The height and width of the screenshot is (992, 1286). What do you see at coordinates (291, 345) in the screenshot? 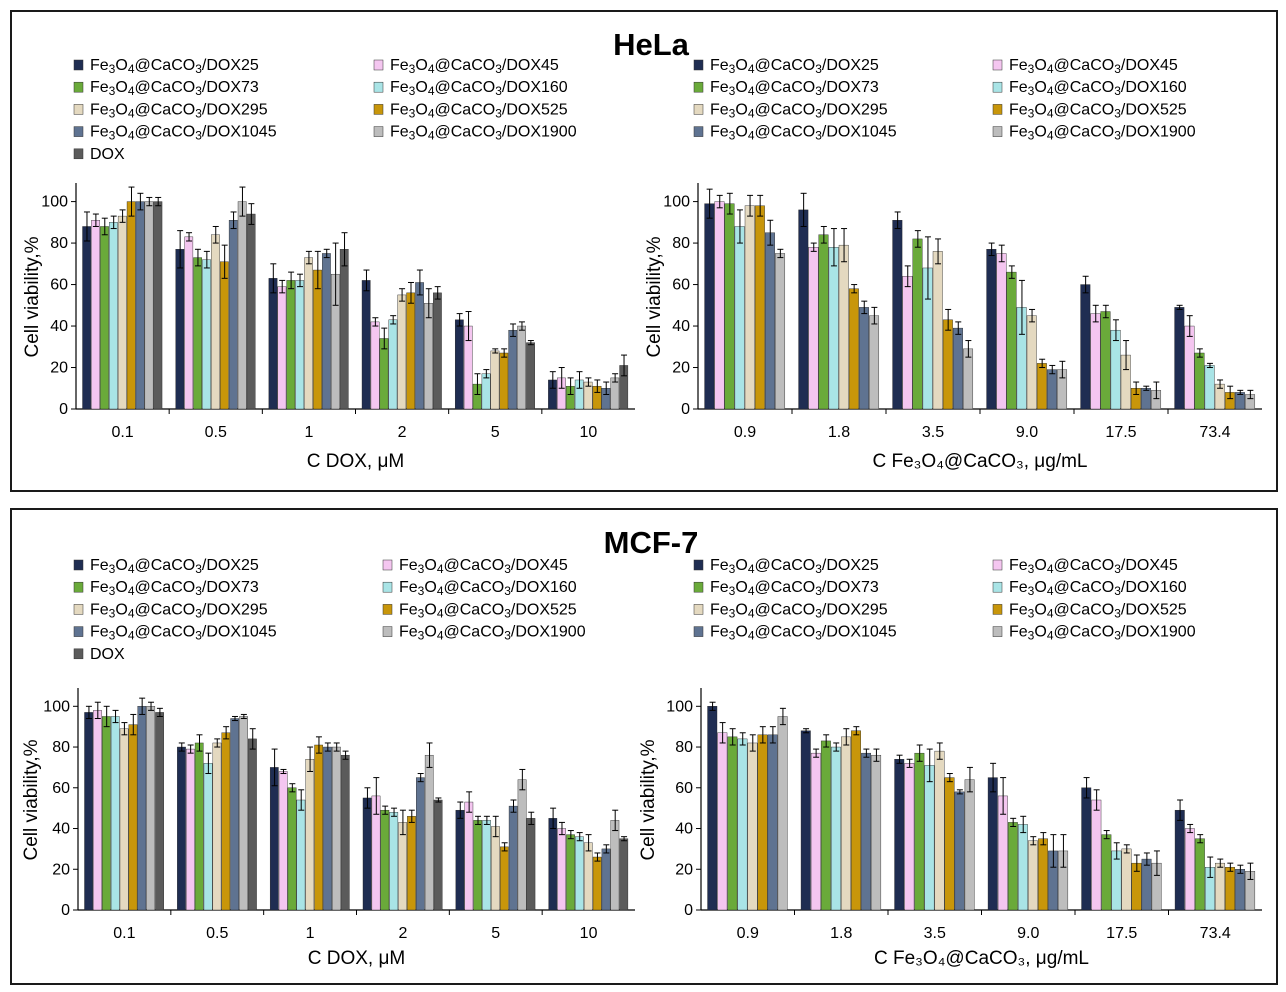
I see `bar-p0-c0-s2-c2` at bounding box center [291, 345].